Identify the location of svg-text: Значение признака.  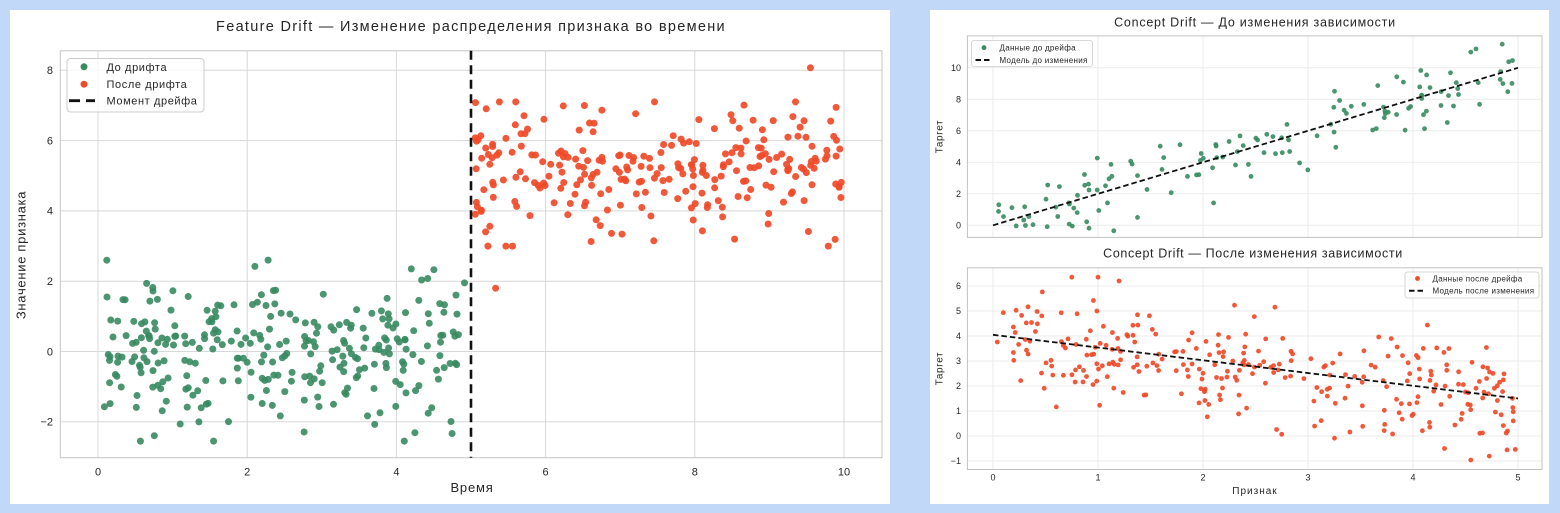
(21, 255).